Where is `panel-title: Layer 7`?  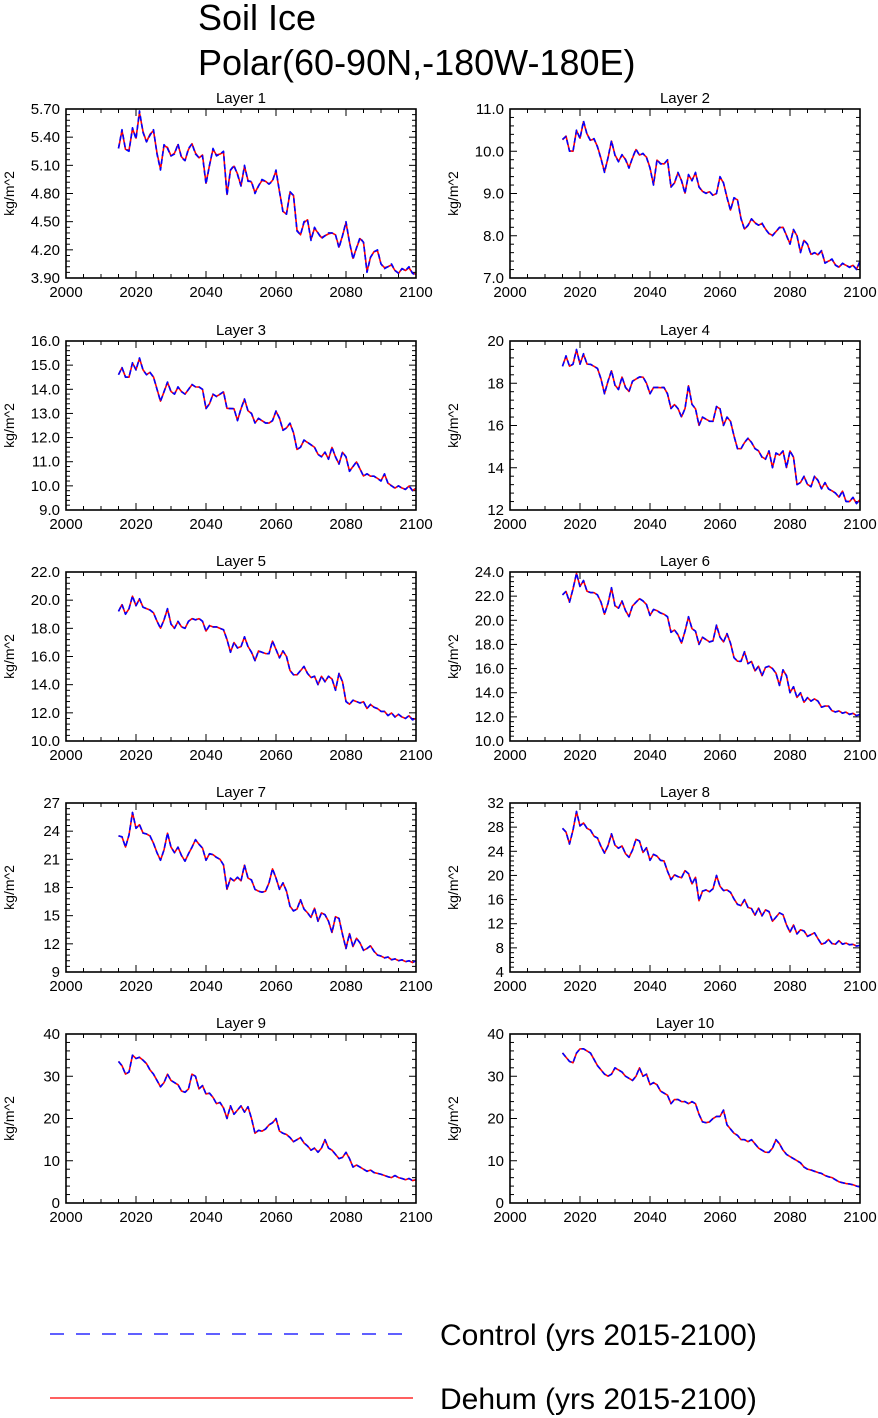
panel-title: Layer 7 is located at coordinates (241, 792).